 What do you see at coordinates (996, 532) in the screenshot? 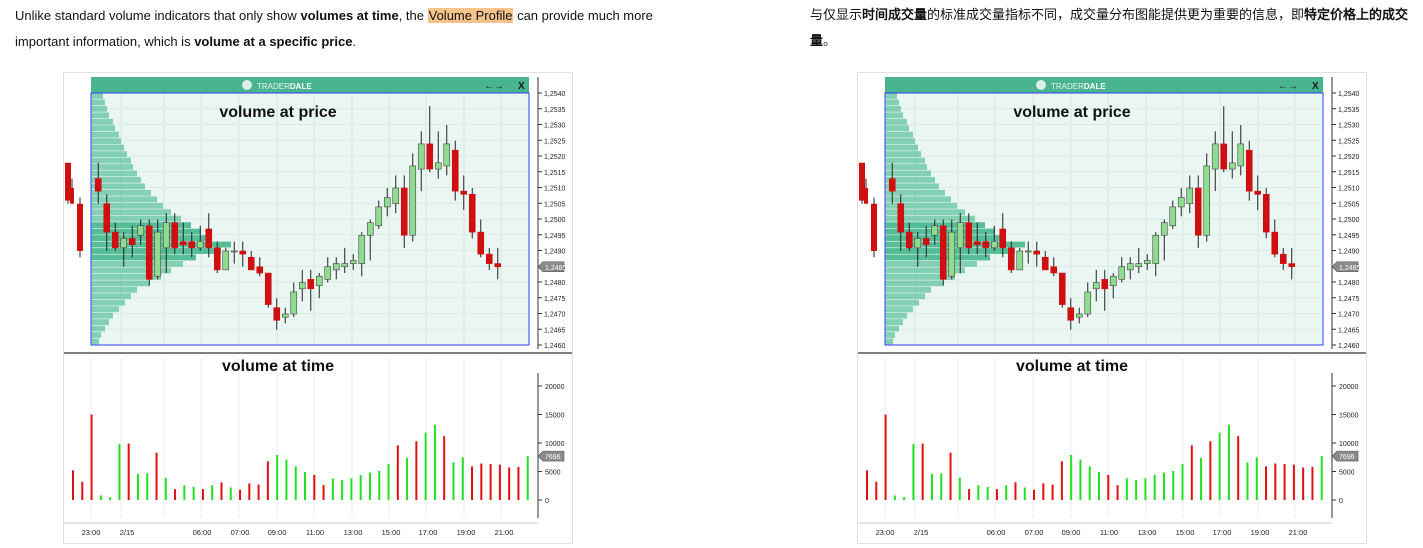
I see `time-tick-label: 06:00` at bounding box center [996, 532].